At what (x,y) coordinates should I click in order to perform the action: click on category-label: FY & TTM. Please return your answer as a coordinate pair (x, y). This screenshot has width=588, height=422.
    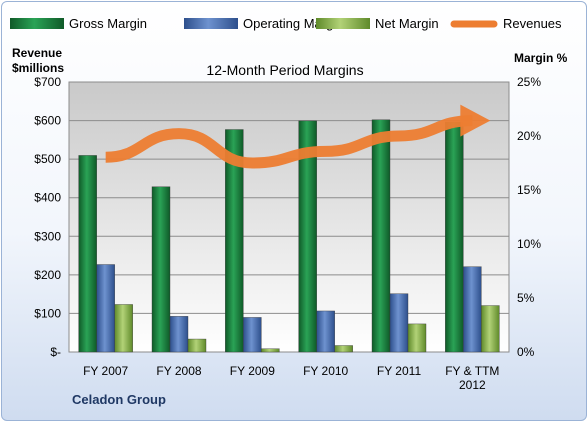
    Looking at the image, I should click on (472, 371).